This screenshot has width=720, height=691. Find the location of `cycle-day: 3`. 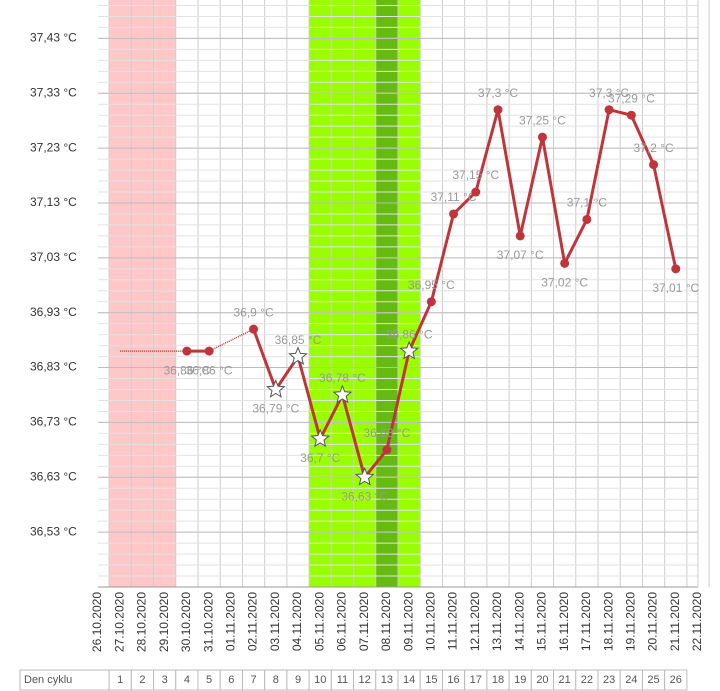

cycle-day: 3 is located at coordinates (165, 680).